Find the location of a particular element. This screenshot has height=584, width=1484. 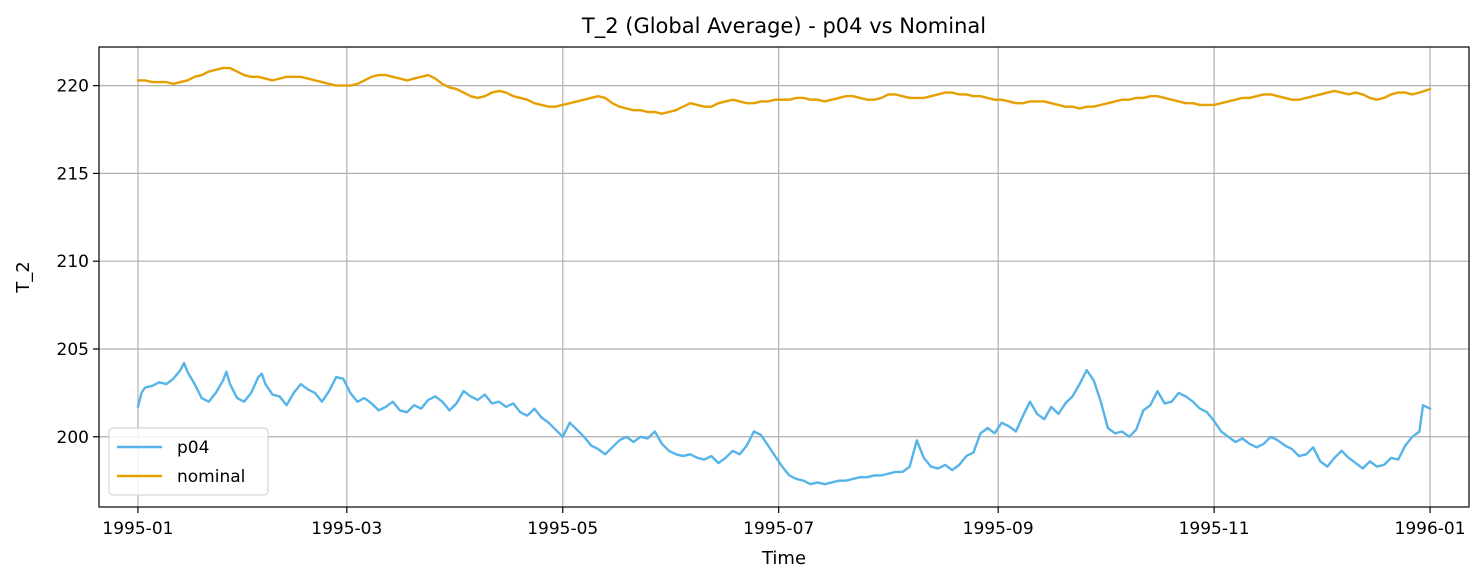

legend-box is located at coordinates (188, 461).